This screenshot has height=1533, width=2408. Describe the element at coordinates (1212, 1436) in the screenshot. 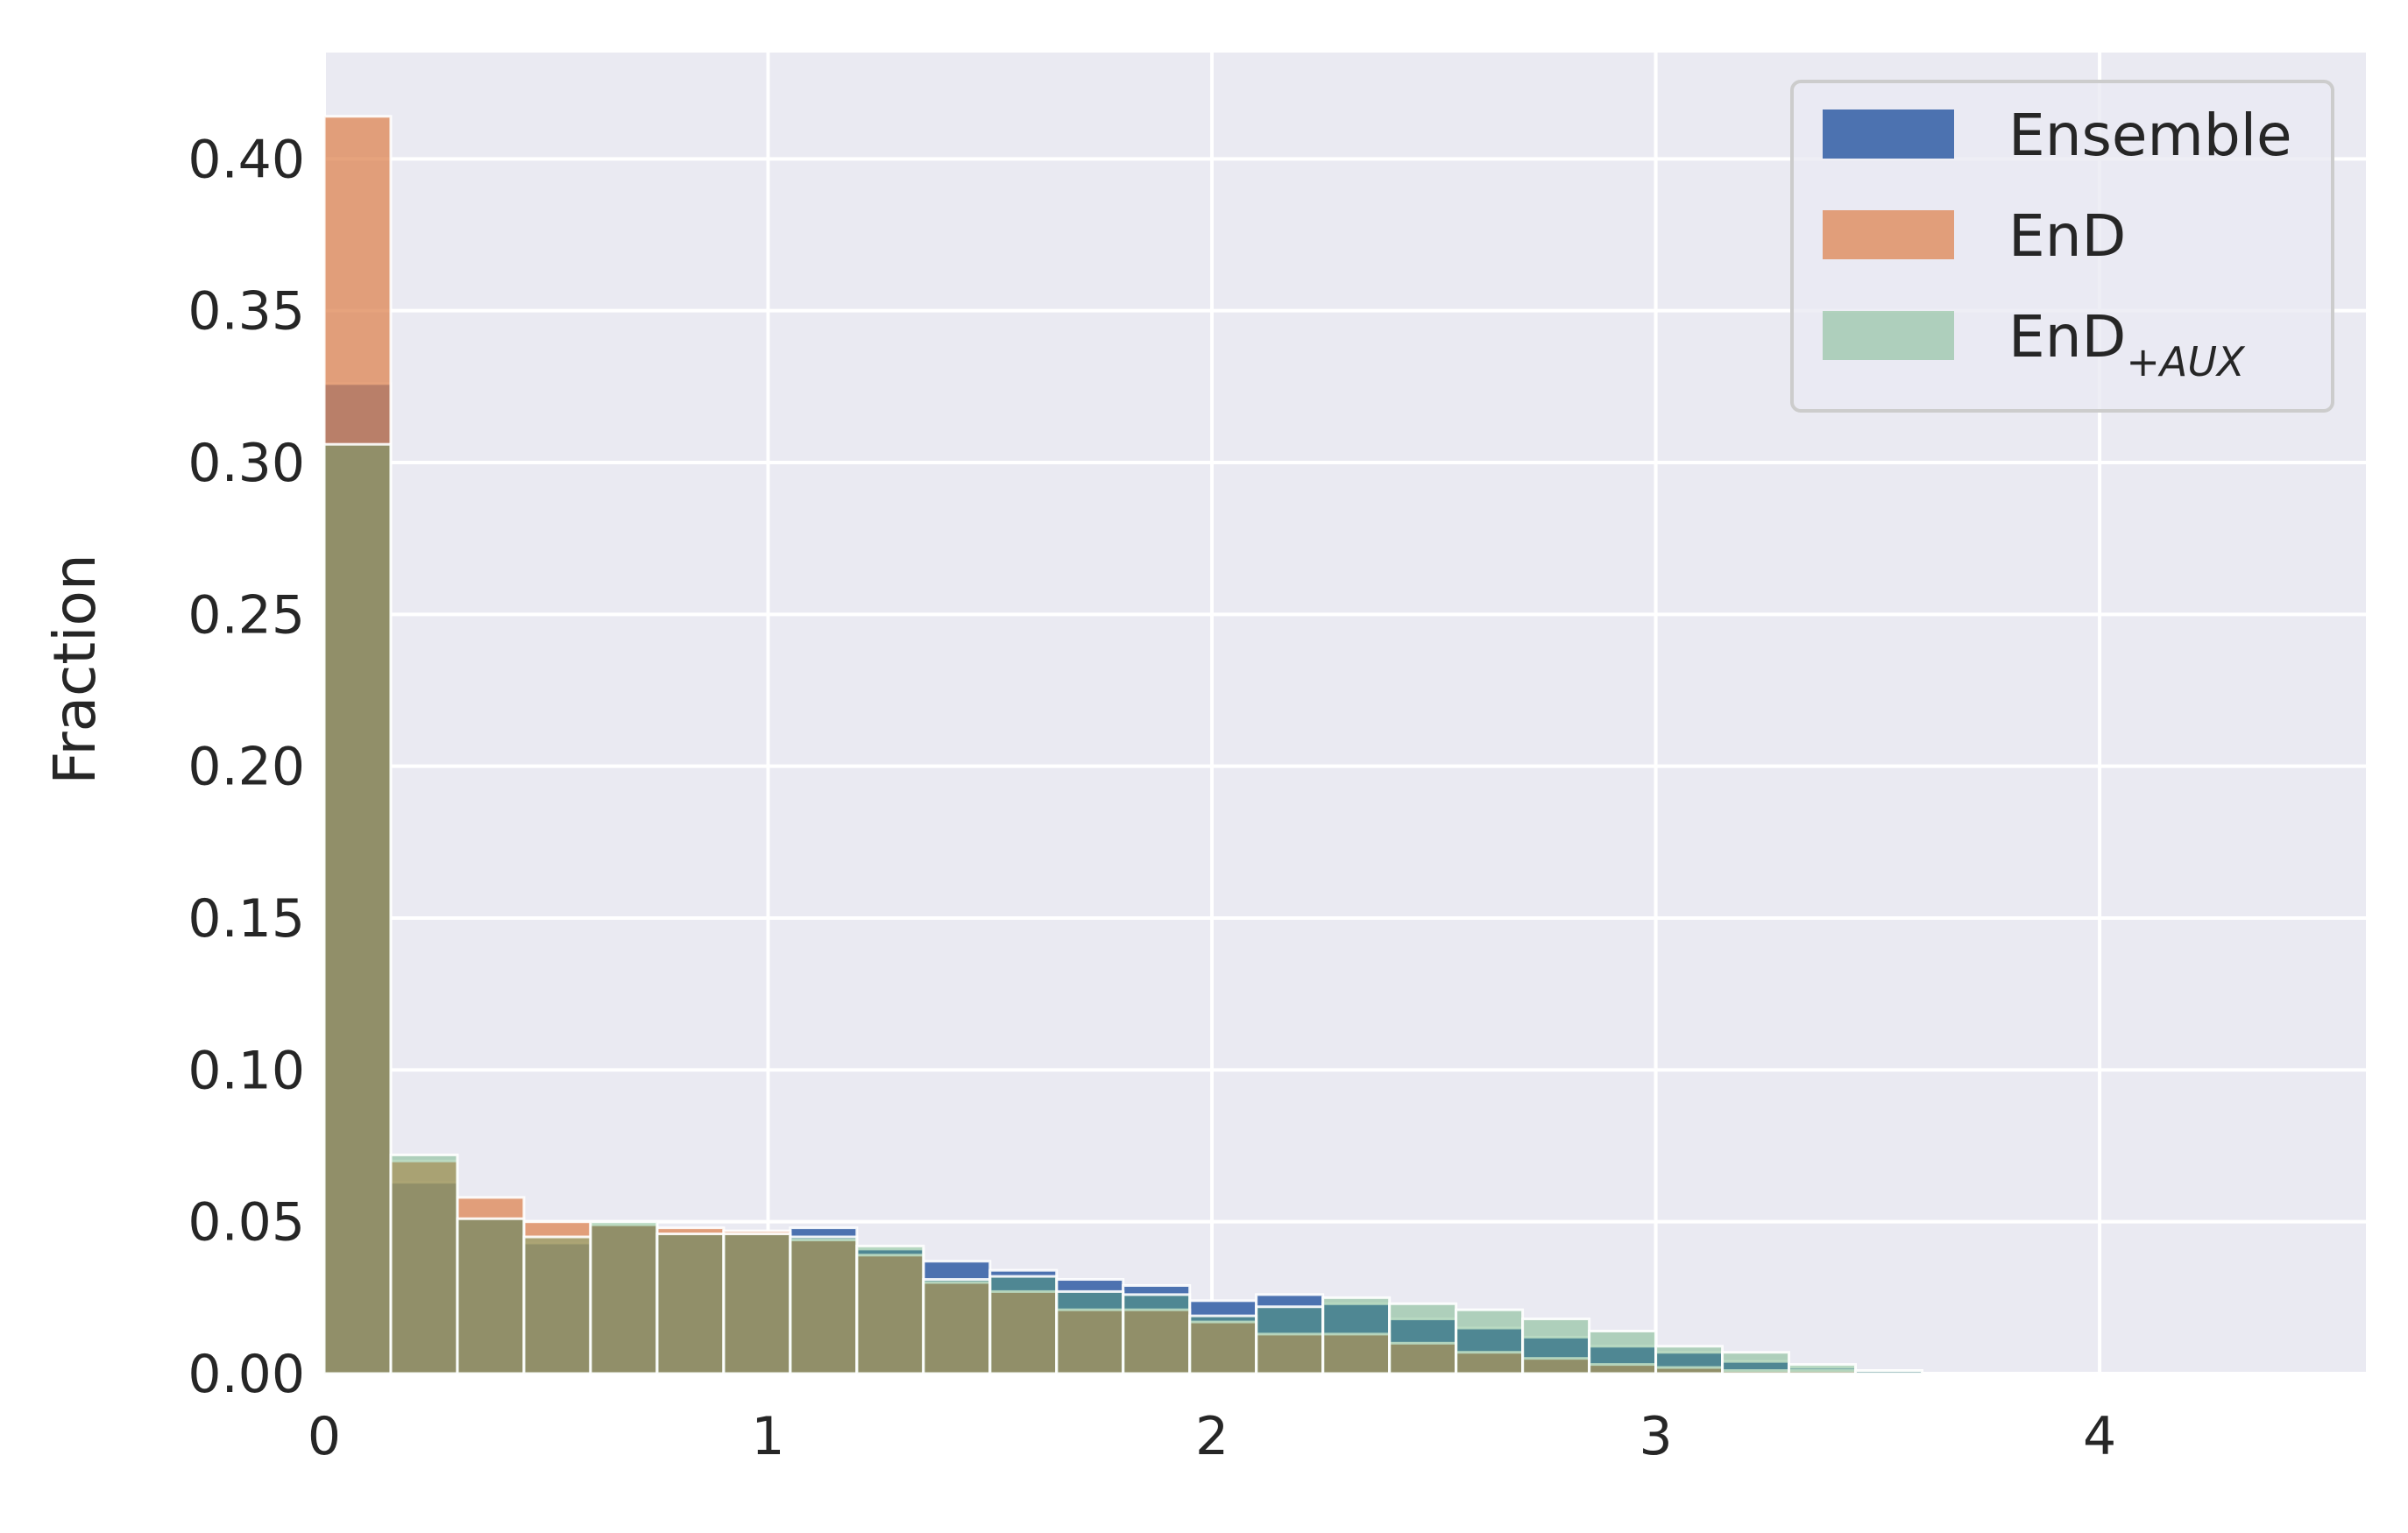

I see `x-tick-label: 2` at that location.